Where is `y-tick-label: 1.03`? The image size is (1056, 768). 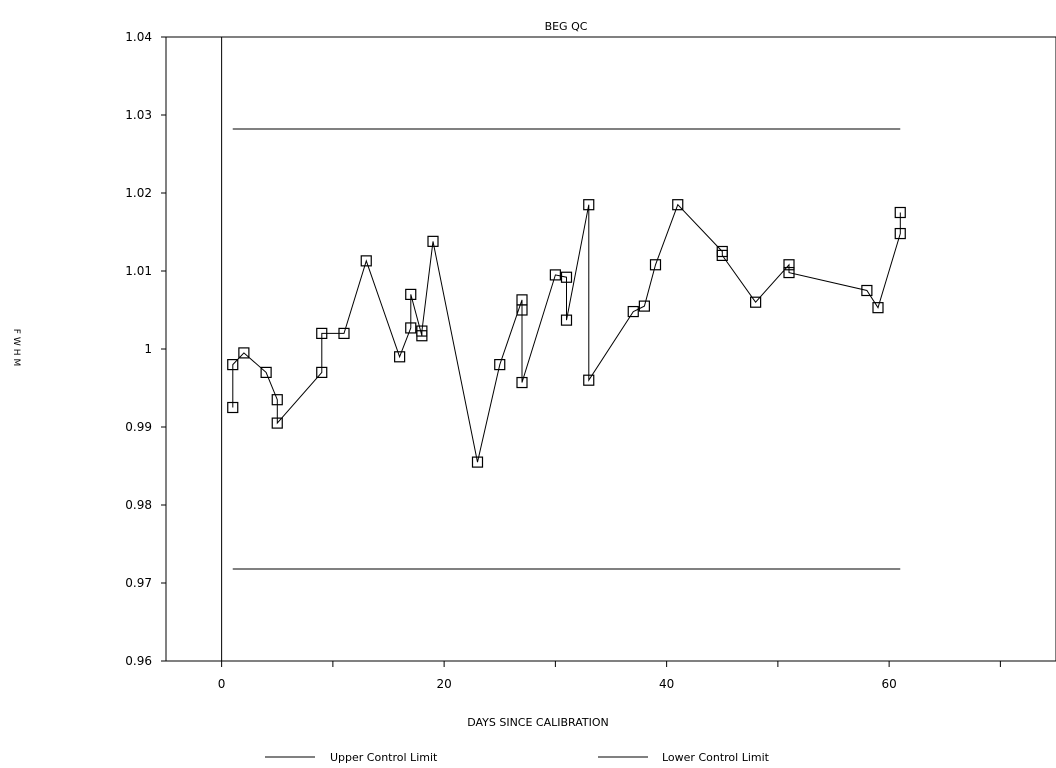 y-tick-label: 1.03 is located at coordinates (138, 115).